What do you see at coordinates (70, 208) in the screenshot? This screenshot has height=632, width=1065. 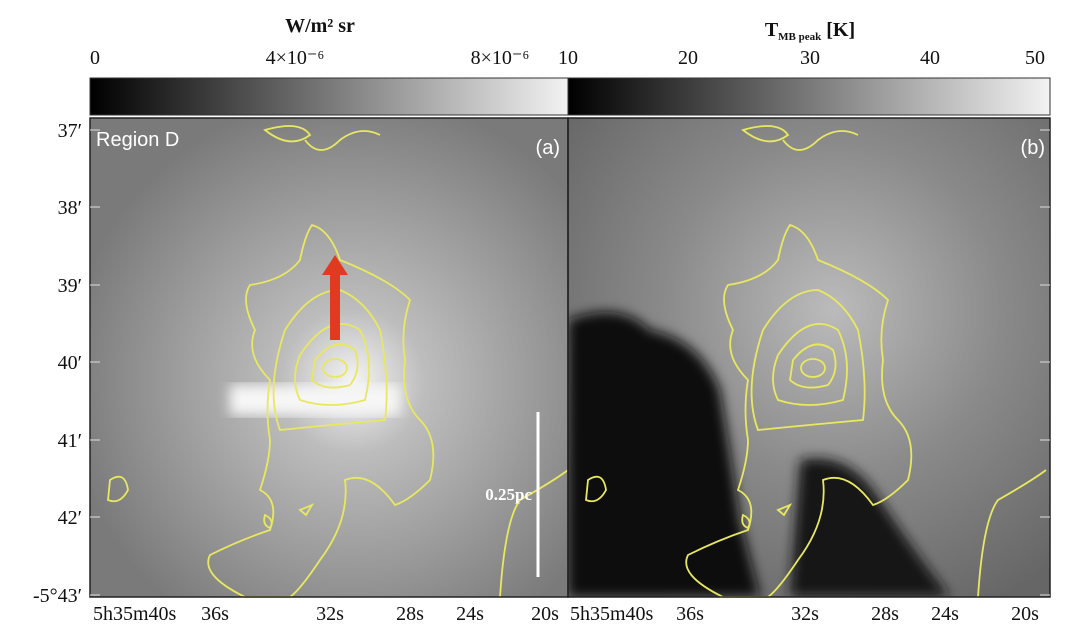 I see `y-tick-label: 38′` at bounding box center [70, 208].